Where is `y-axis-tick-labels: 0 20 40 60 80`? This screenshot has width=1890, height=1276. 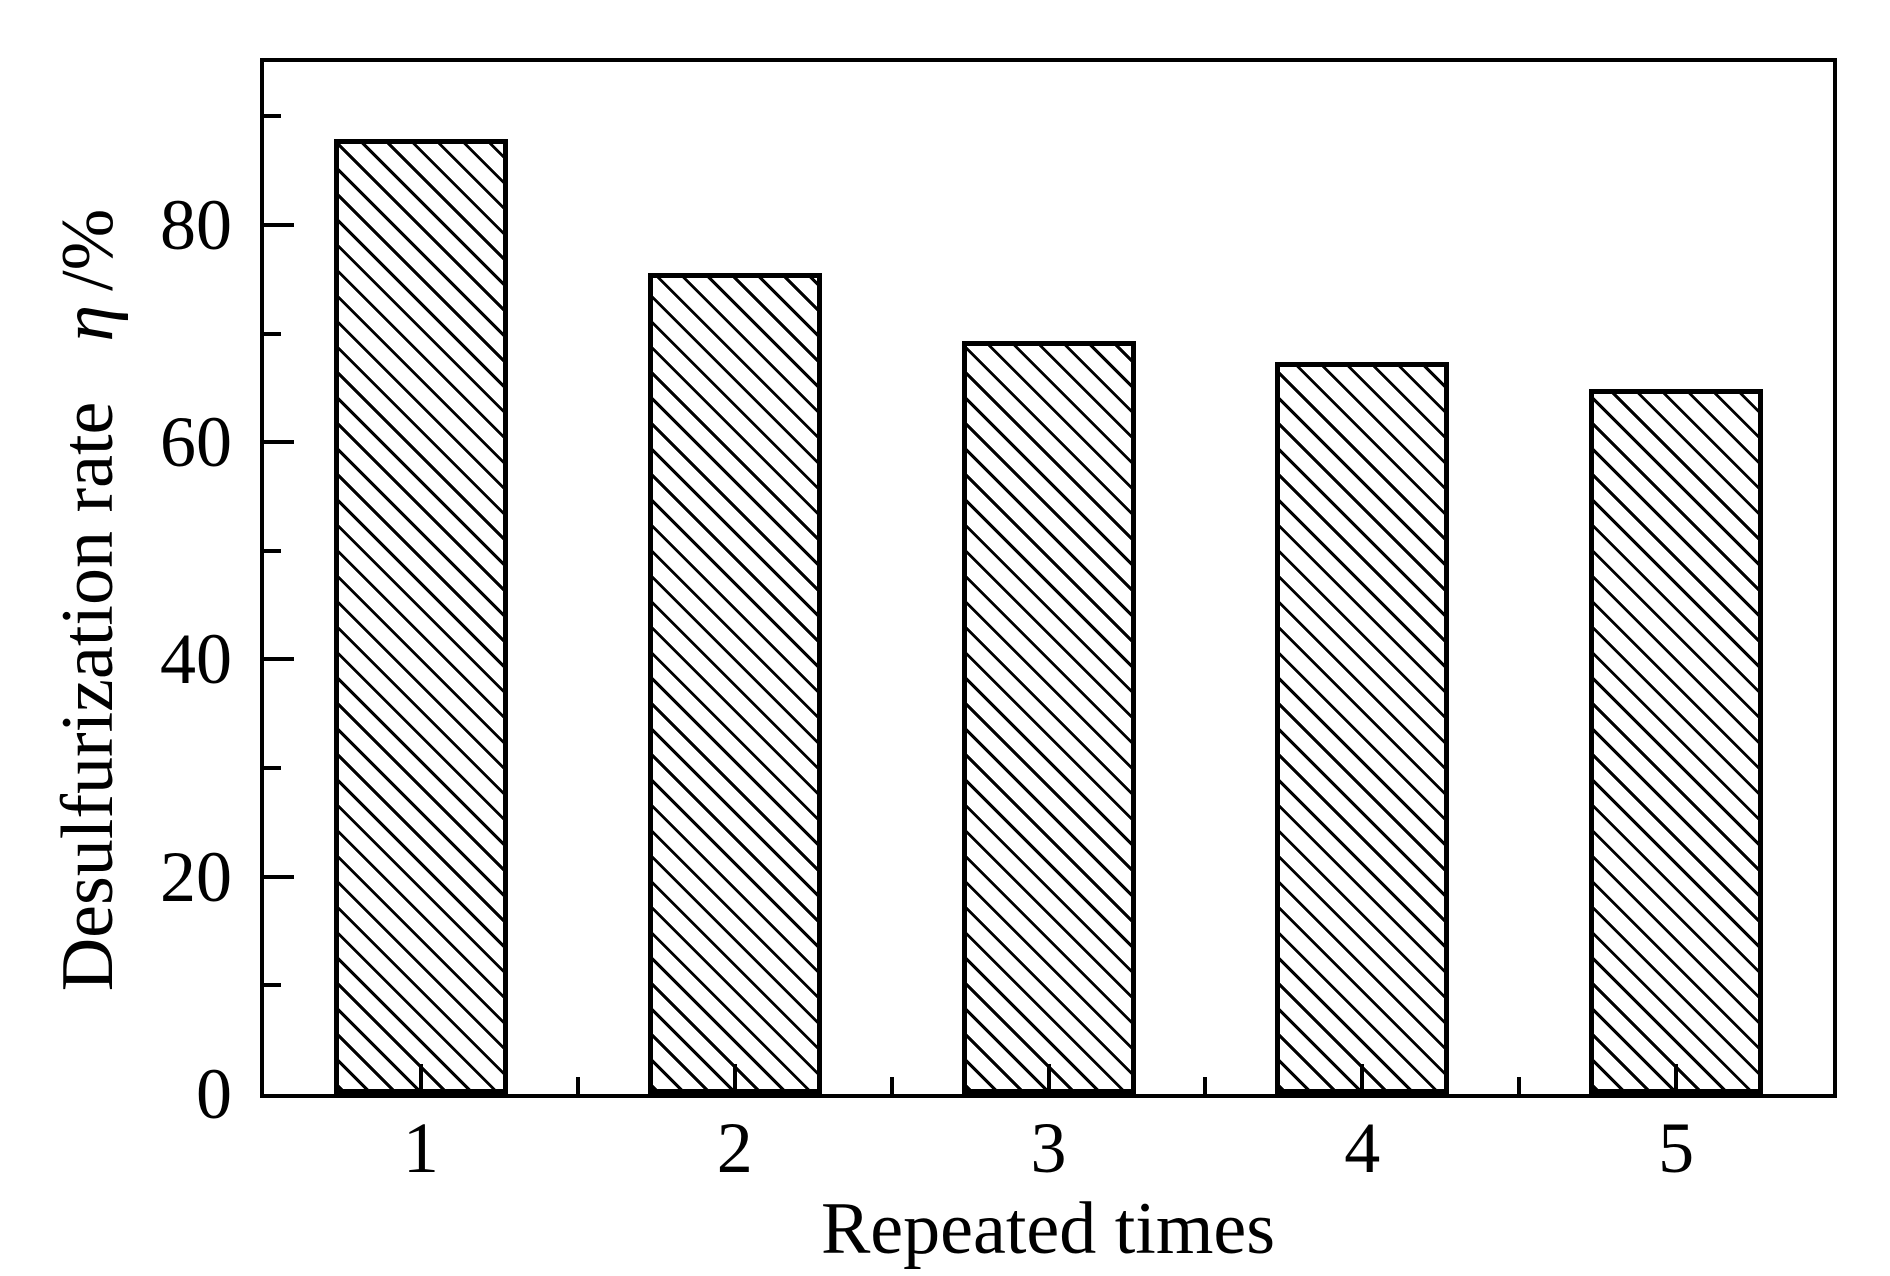
y-axis-tick-labels: 0 20 40 60 80 is located at coordinates (116, 594).